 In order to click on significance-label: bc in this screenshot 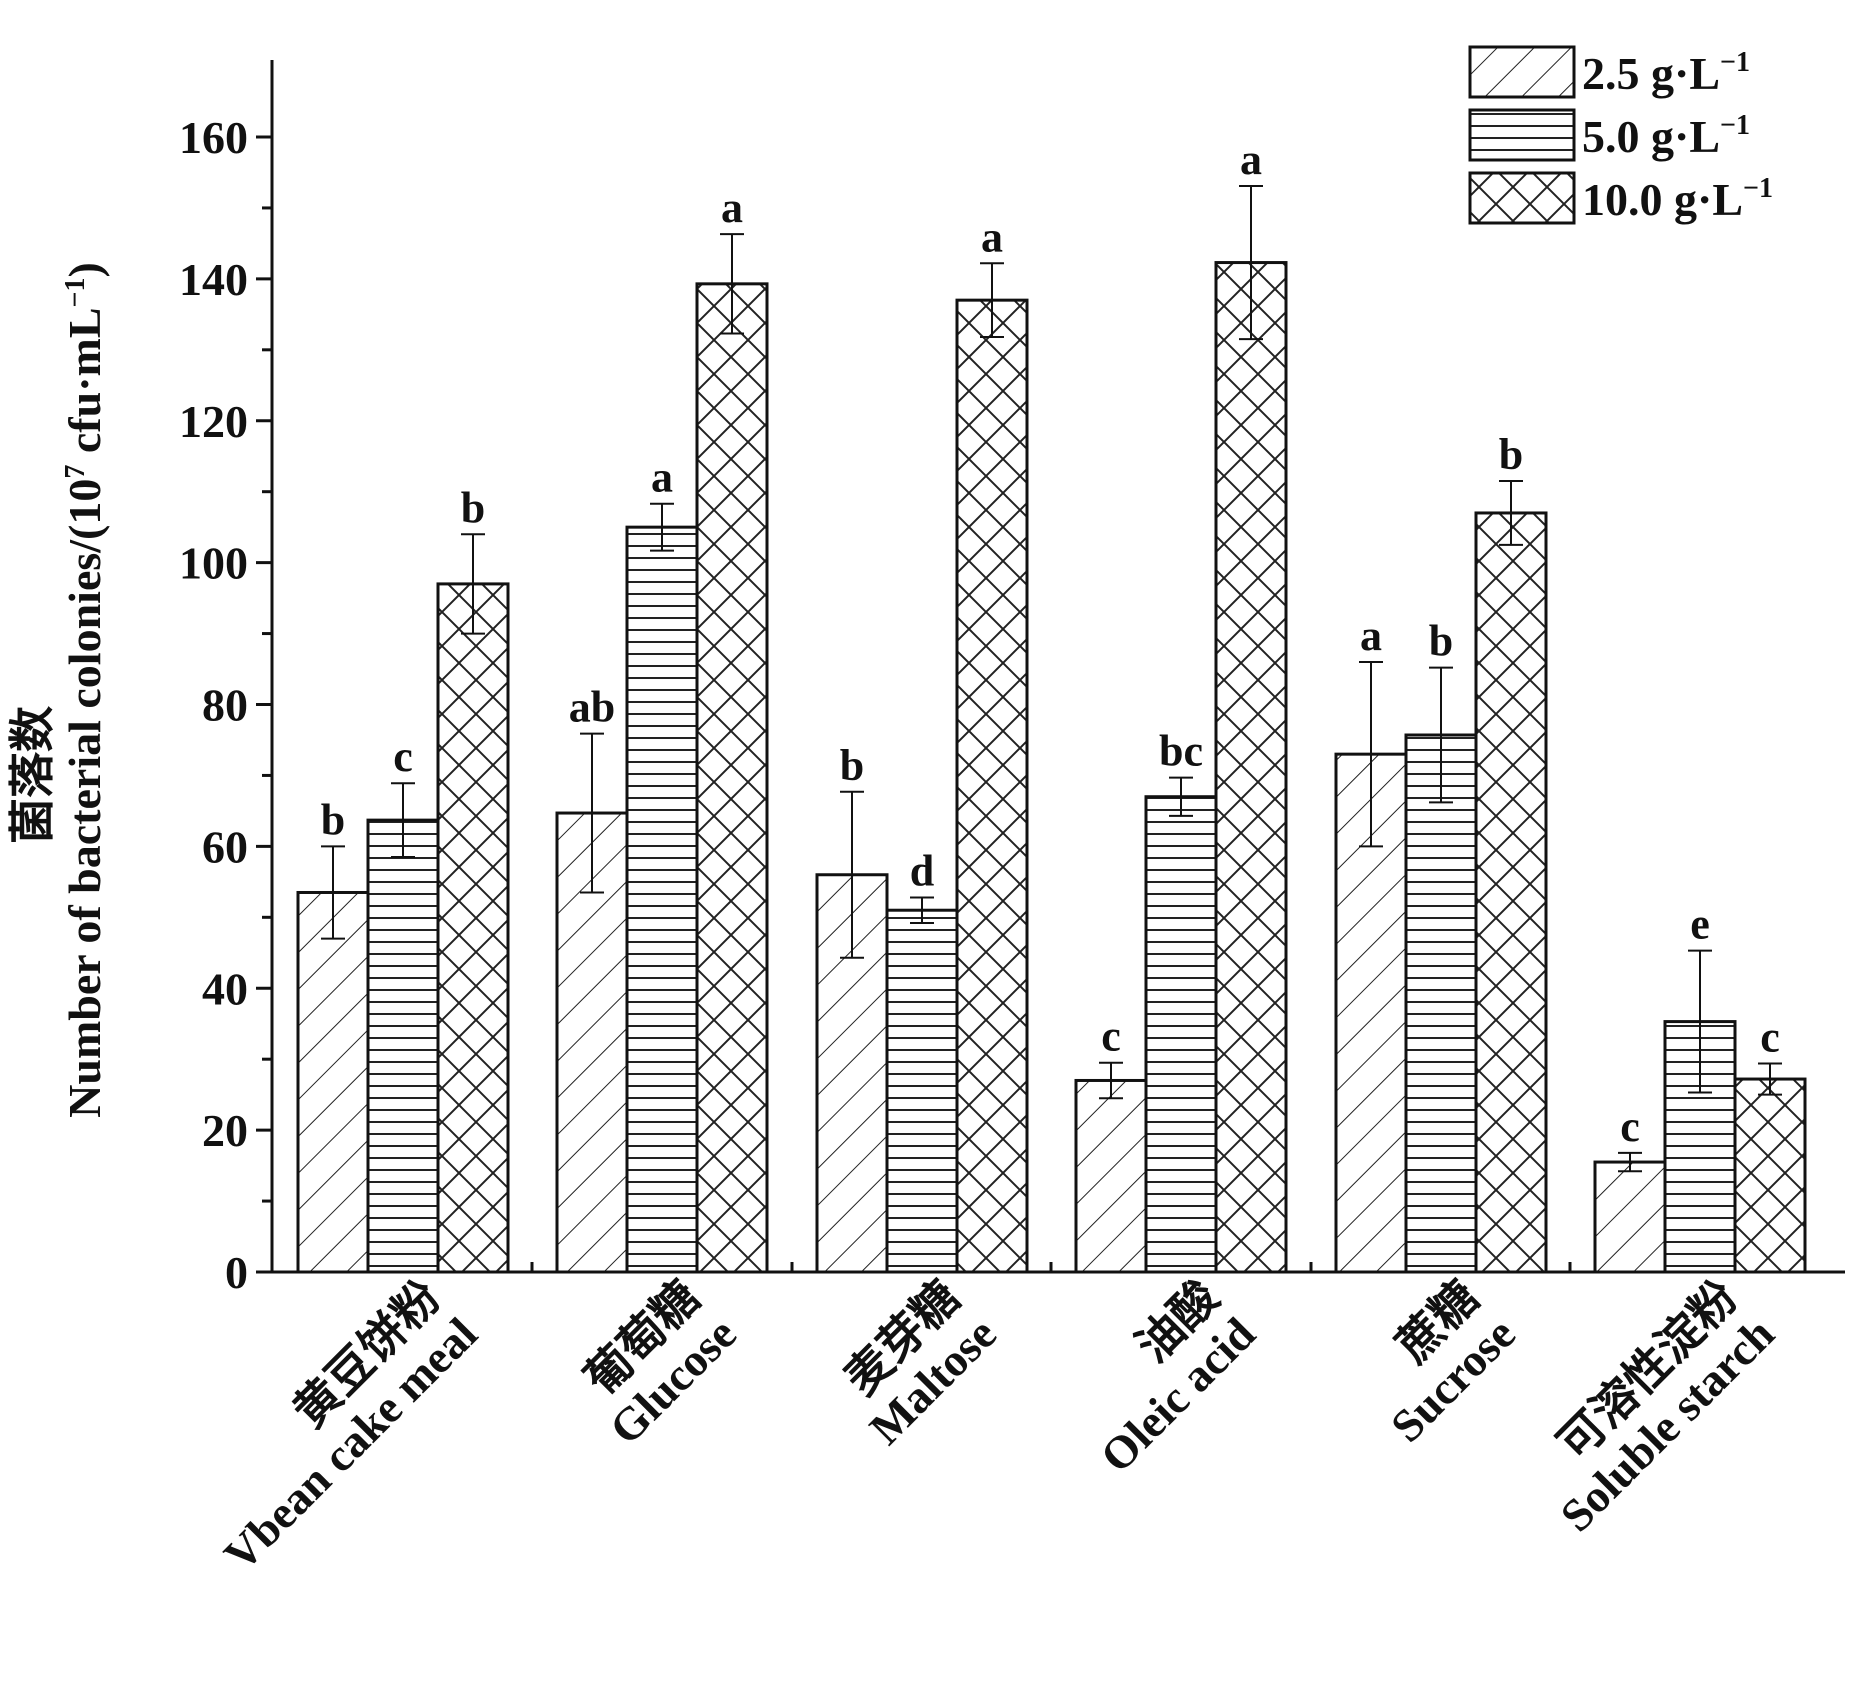, I will do `click(1181, 751)`.